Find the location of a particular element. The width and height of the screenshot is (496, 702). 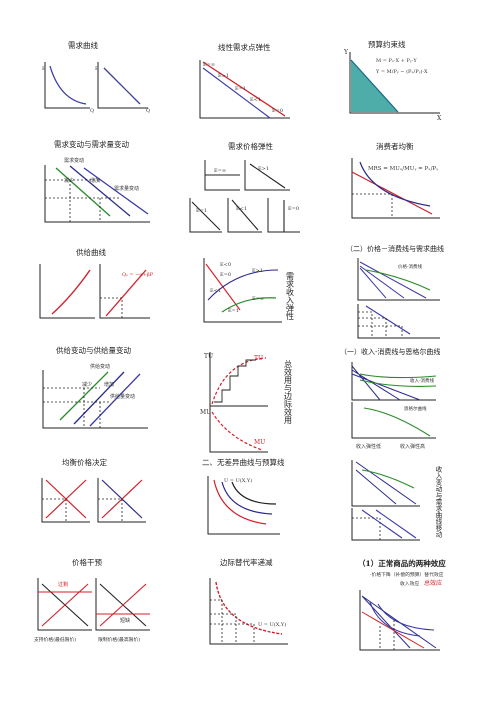

svg-text: Y = M/Pᵧ − (Pₓ/Pᵧ)·X is located at coordinates (401, 71).